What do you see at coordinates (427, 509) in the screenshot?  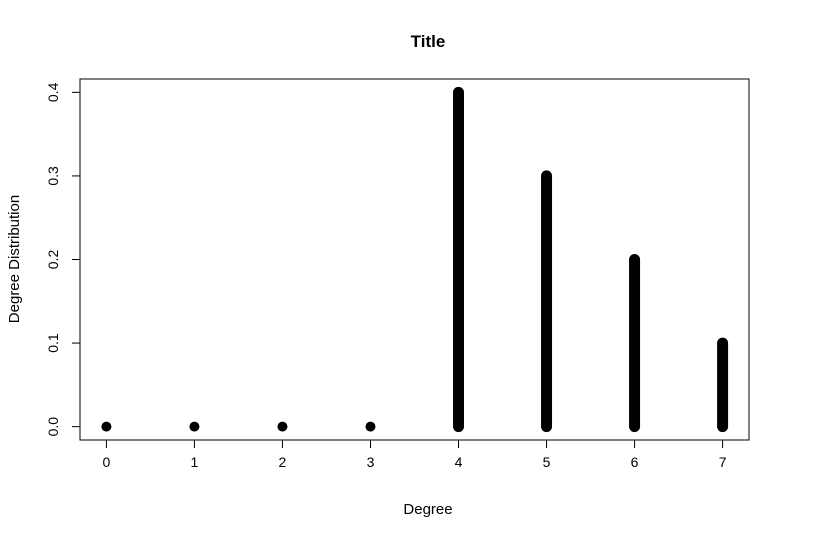 I see `x-axis-label: Degree` at bounding box center [427, 509].